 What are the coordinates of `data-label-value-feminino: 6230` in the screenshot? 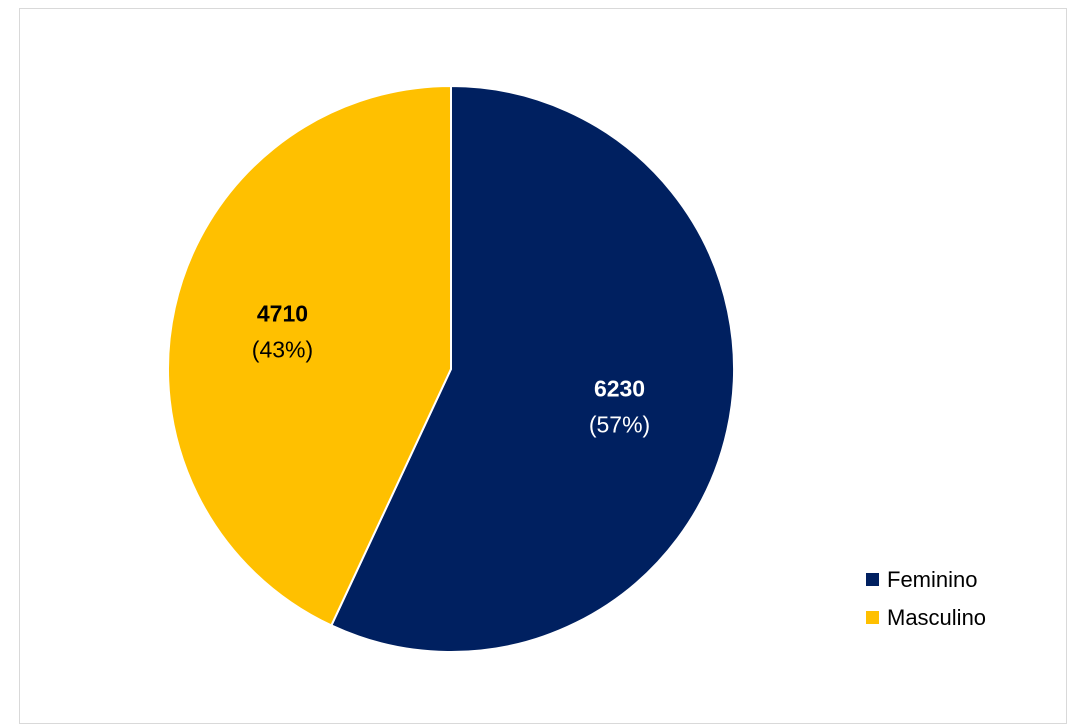 It's located at (619, 388).